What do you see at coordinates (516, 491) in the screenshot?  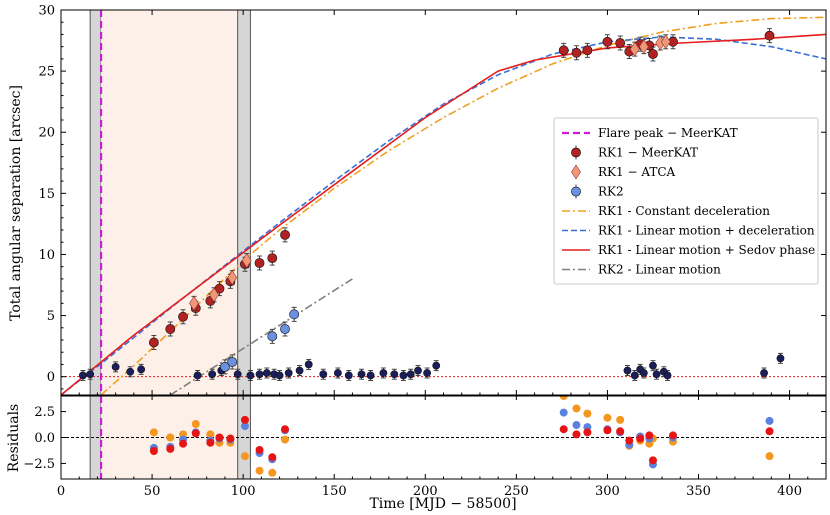 I see `x-tick-label-250: 250` at bounding box center [516, 491].